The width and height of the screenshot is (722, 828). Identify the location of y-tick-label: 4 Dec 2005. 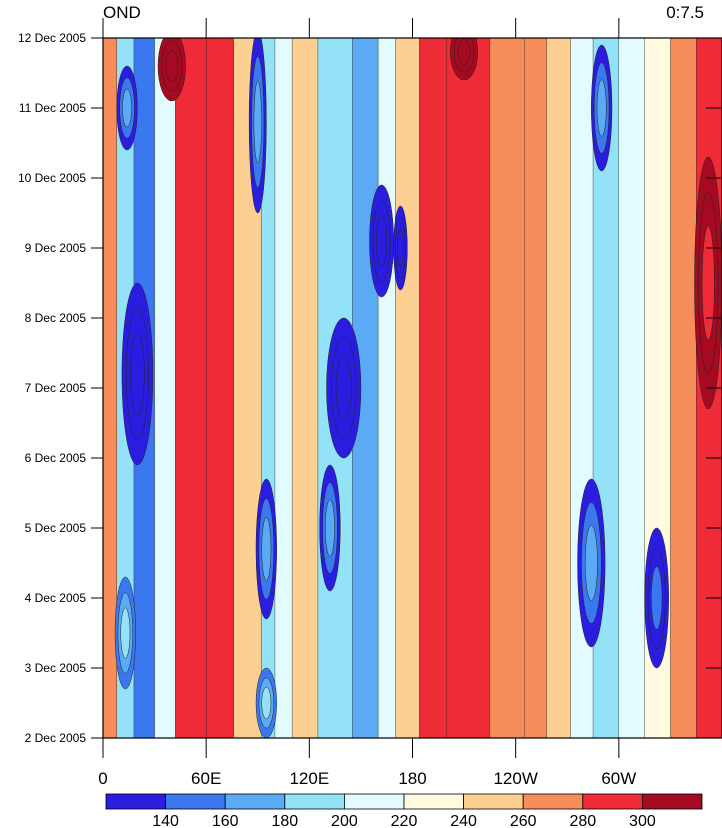
(56, 598).